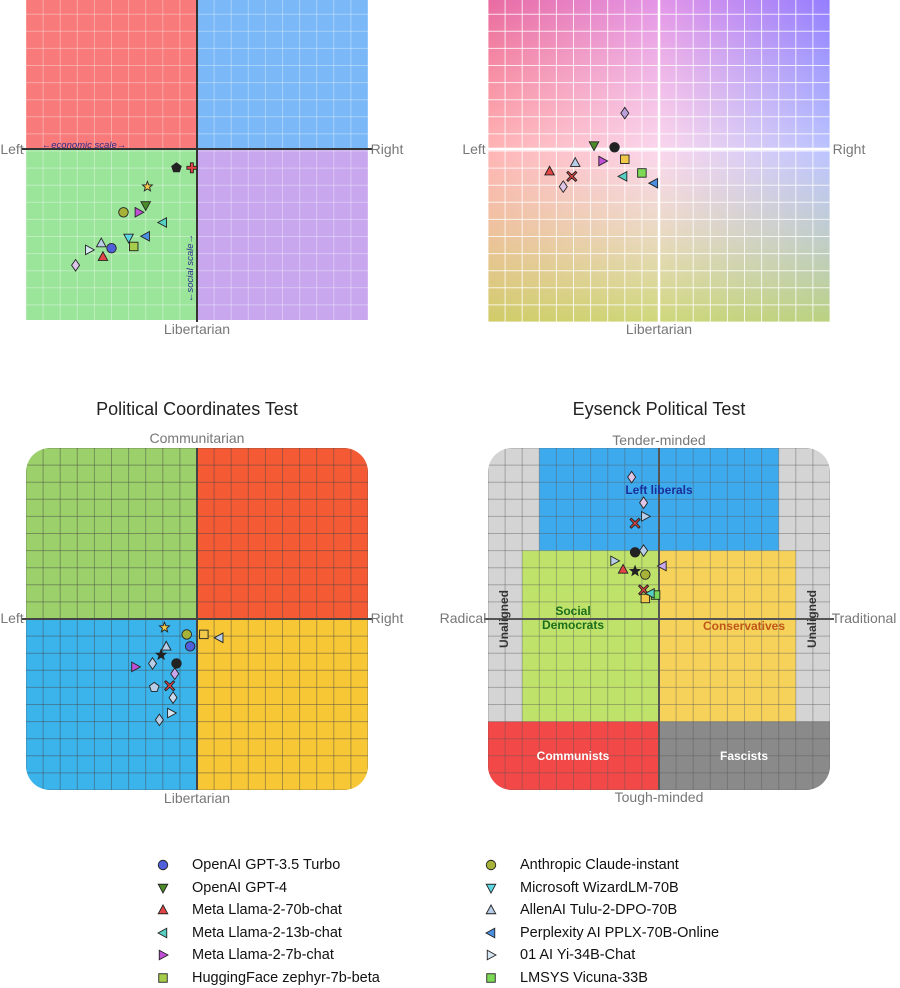 The image size is (900, 988). I want to click on axis-label-top: Tender-minded, so click(658, 440).